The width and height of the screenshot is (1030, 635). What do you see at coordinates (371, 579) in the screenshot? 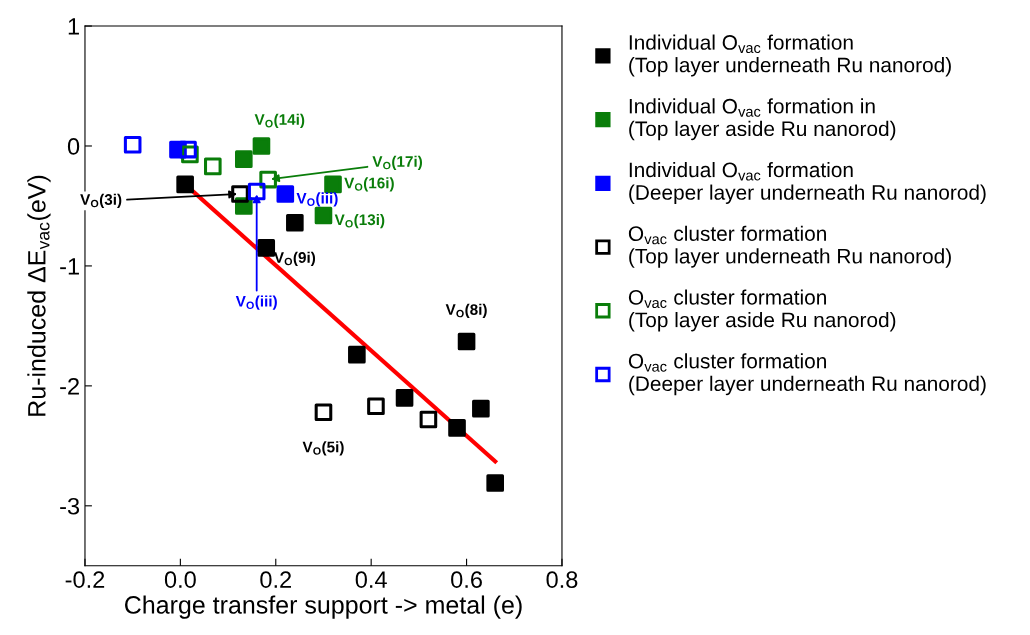
I see `x-tick-label: 0.4` at bounding box center [371, 579].